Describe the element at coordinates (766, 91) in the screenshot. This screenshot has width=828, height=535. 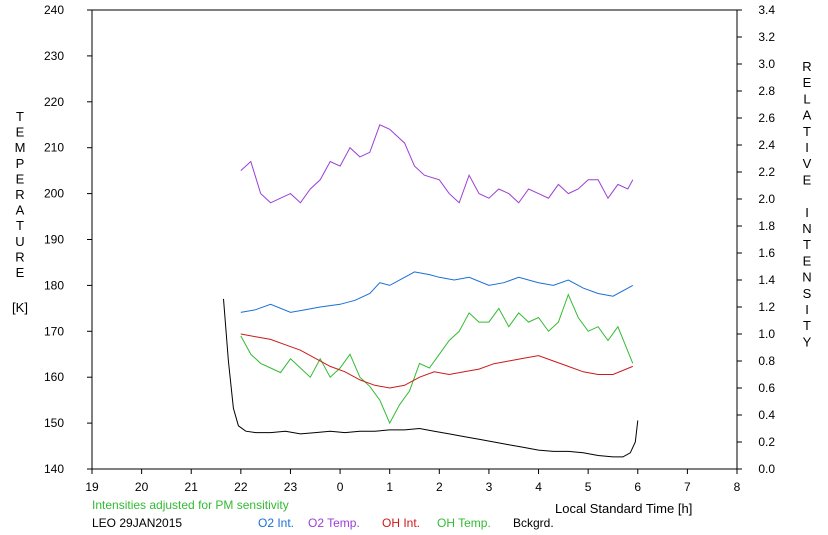
I see `right-tick-label: 2.8` at that location.